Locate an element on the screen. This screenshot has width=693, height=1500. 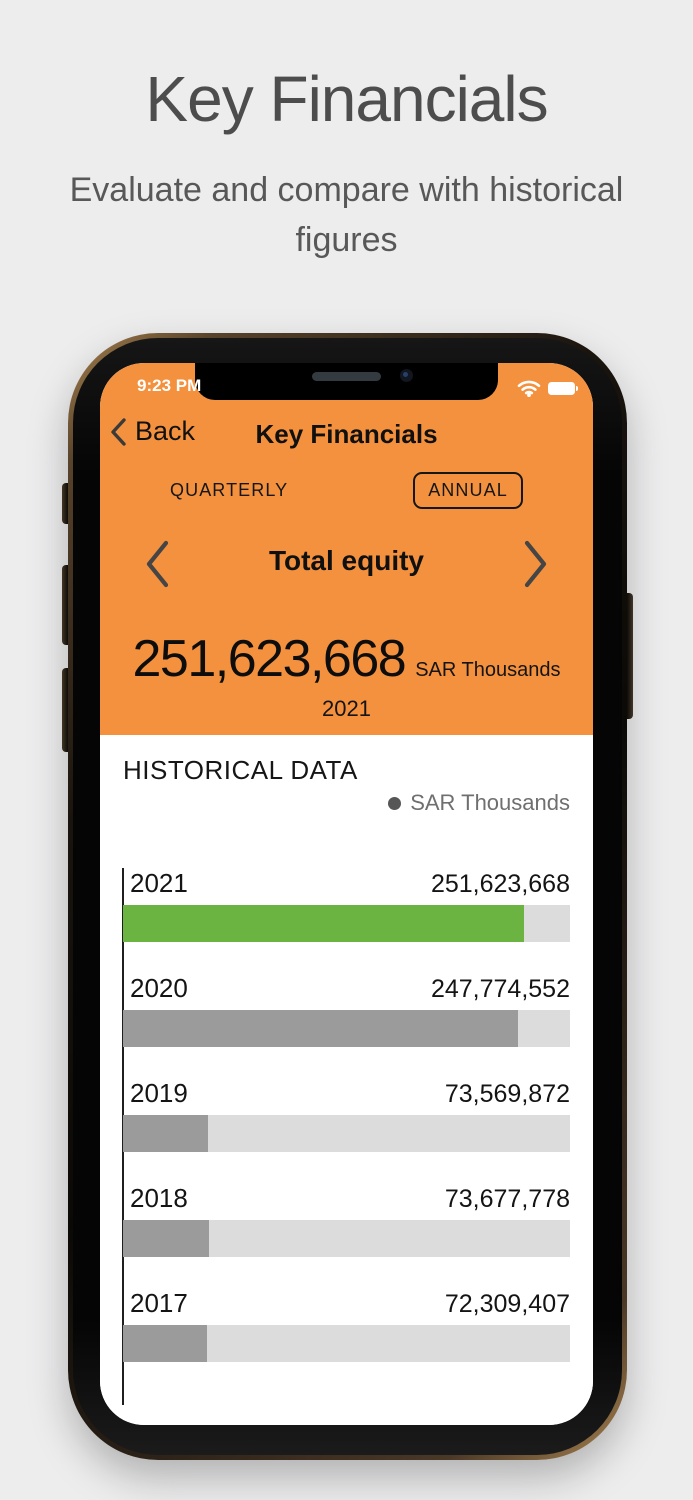
tab-quarterly: QUARTERLY is located at coordinates (229, 490).